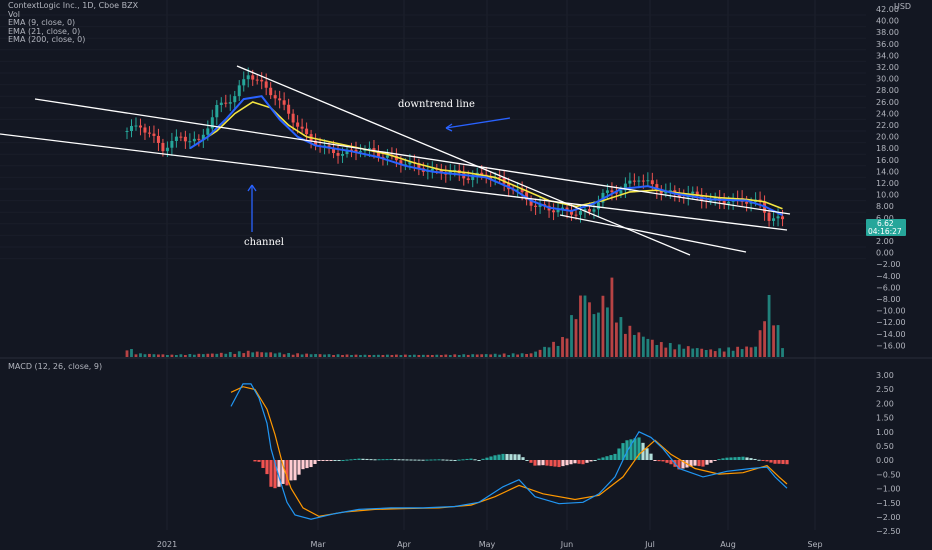 The height and width of the screenshot is (550, 932). I want to click on ema200-legend: EMA (200, close, 0), so click(47, 40).